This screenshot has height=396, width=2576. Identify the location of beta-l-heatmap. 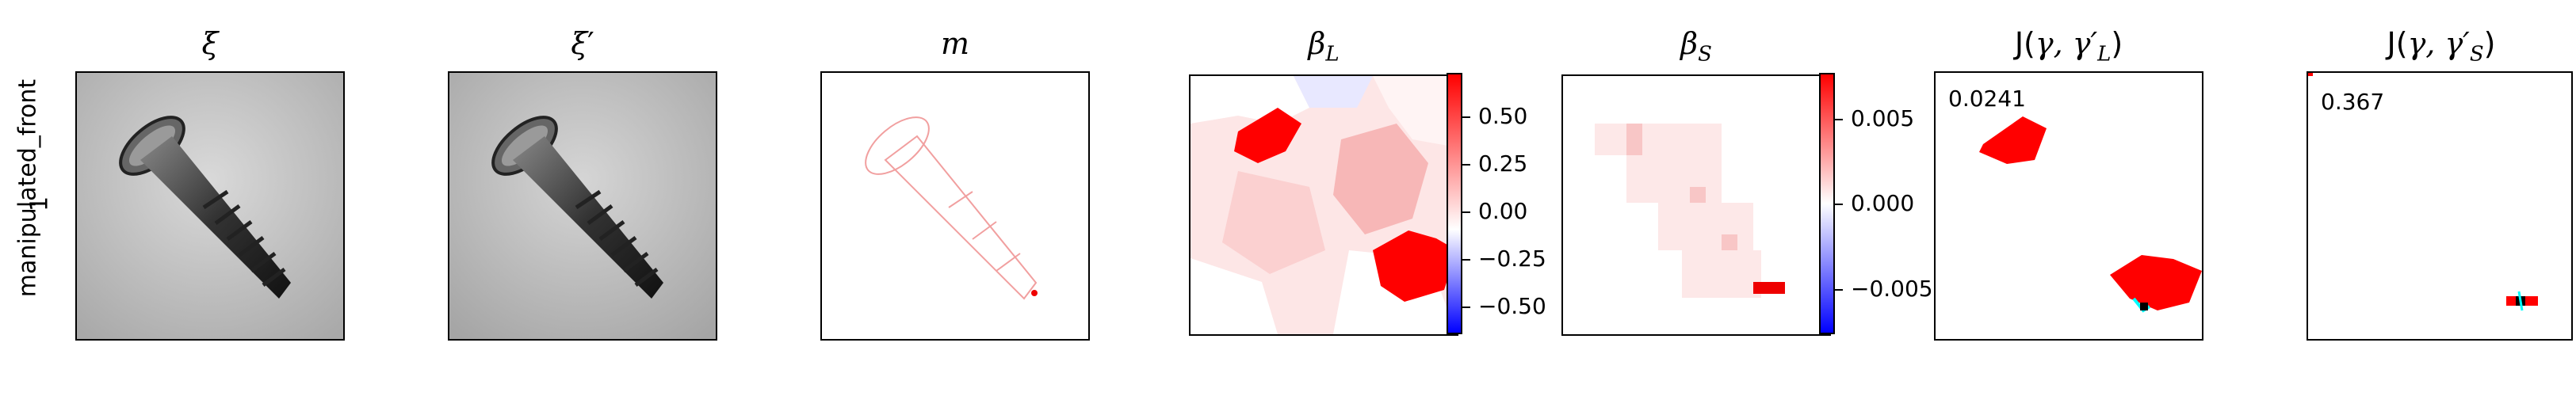
(1324, 205).